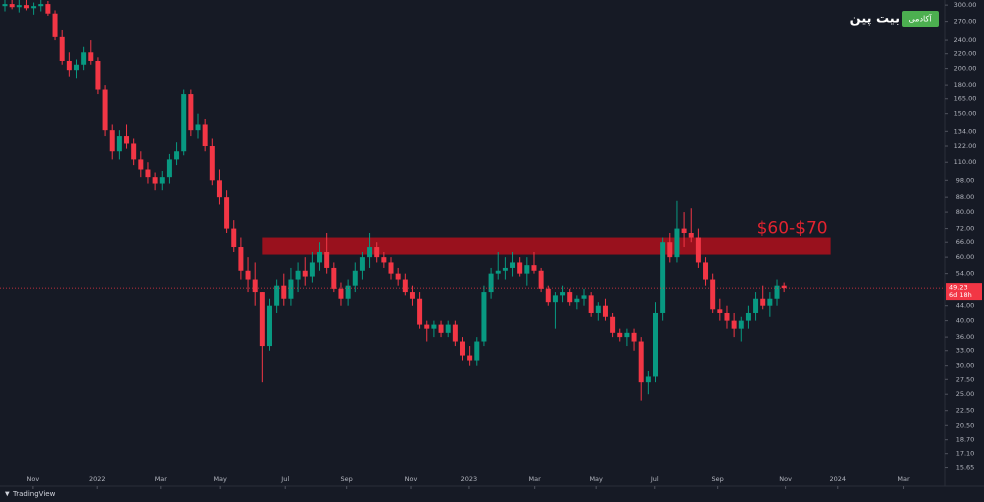  I want to click on y-tick-label: 240.00, so click(965, 40).